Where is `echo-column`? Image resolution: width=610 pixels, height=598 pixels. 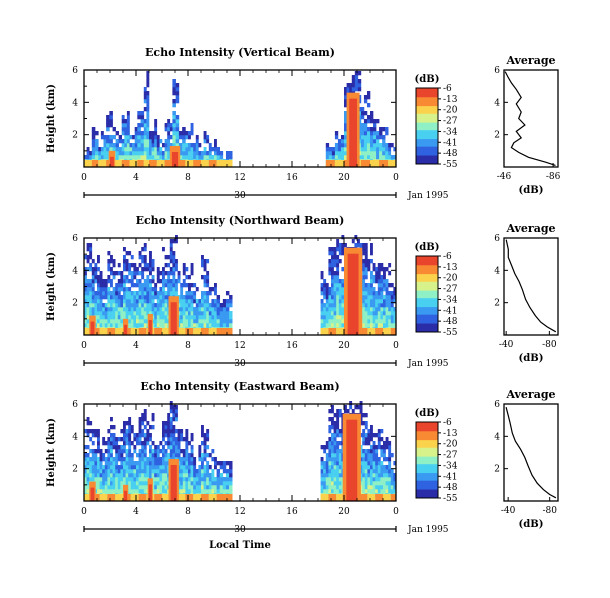
echo-column is located at coordinates (119, 465).